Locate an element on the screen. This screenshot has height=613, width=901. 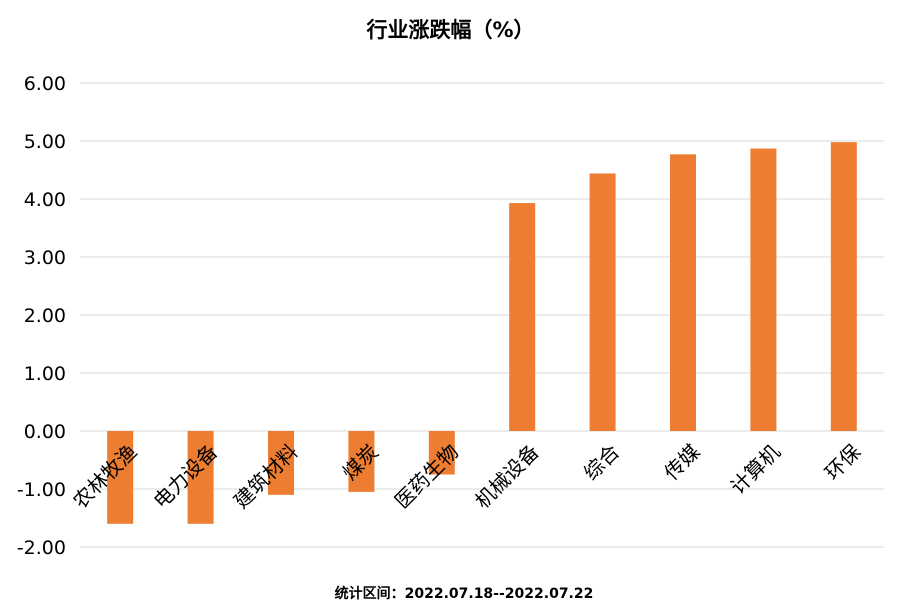
x-tick-label: 环保 is located at coordinates (842, 462).